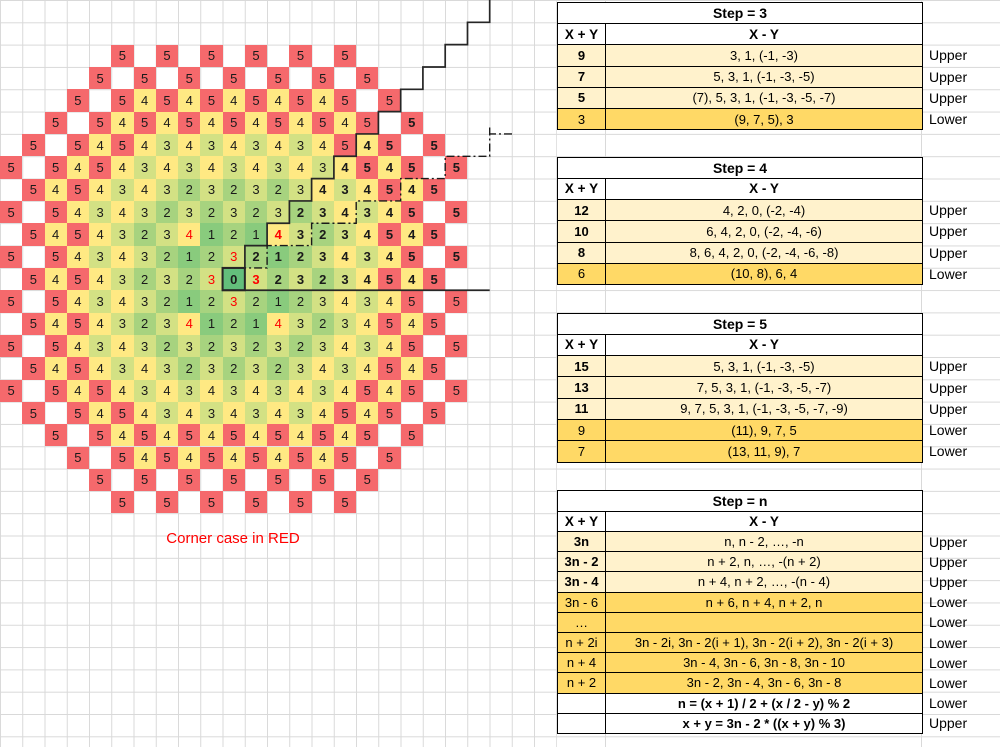 Image resolution: width=1000 pixels, height=747 pixels. What do you see at coordinates (764, 119) in the screenshot?
I see `x-minus-y-cell: (9, 7, 5), 3` at bounding box center [764, 119].